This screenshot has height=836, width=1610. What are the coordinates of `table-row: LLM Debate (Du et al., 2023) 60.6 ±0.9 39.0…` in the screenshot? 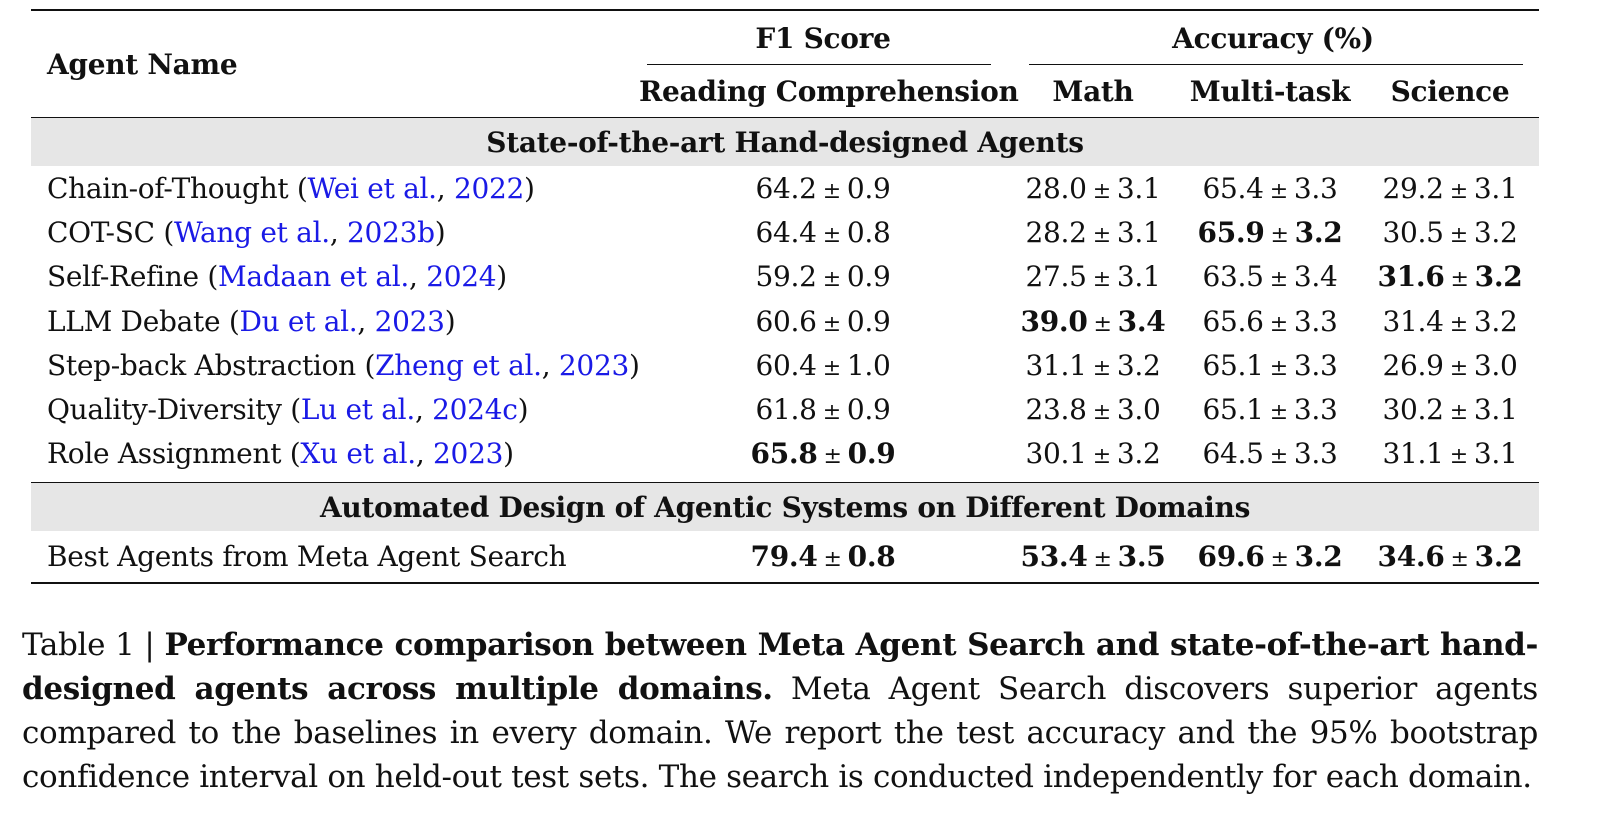 It's located at (785, 321).